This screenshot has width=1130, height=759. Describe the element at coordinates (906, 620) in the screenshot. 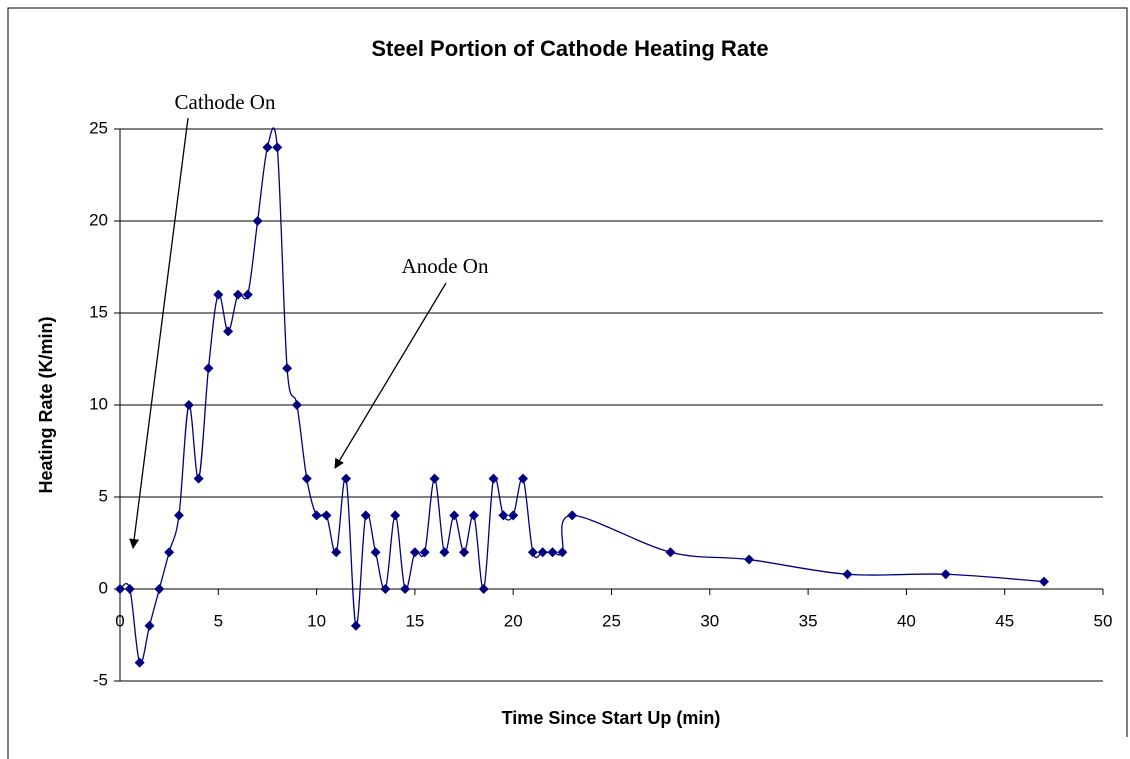

I see `x-tick-label: 40` at that location.